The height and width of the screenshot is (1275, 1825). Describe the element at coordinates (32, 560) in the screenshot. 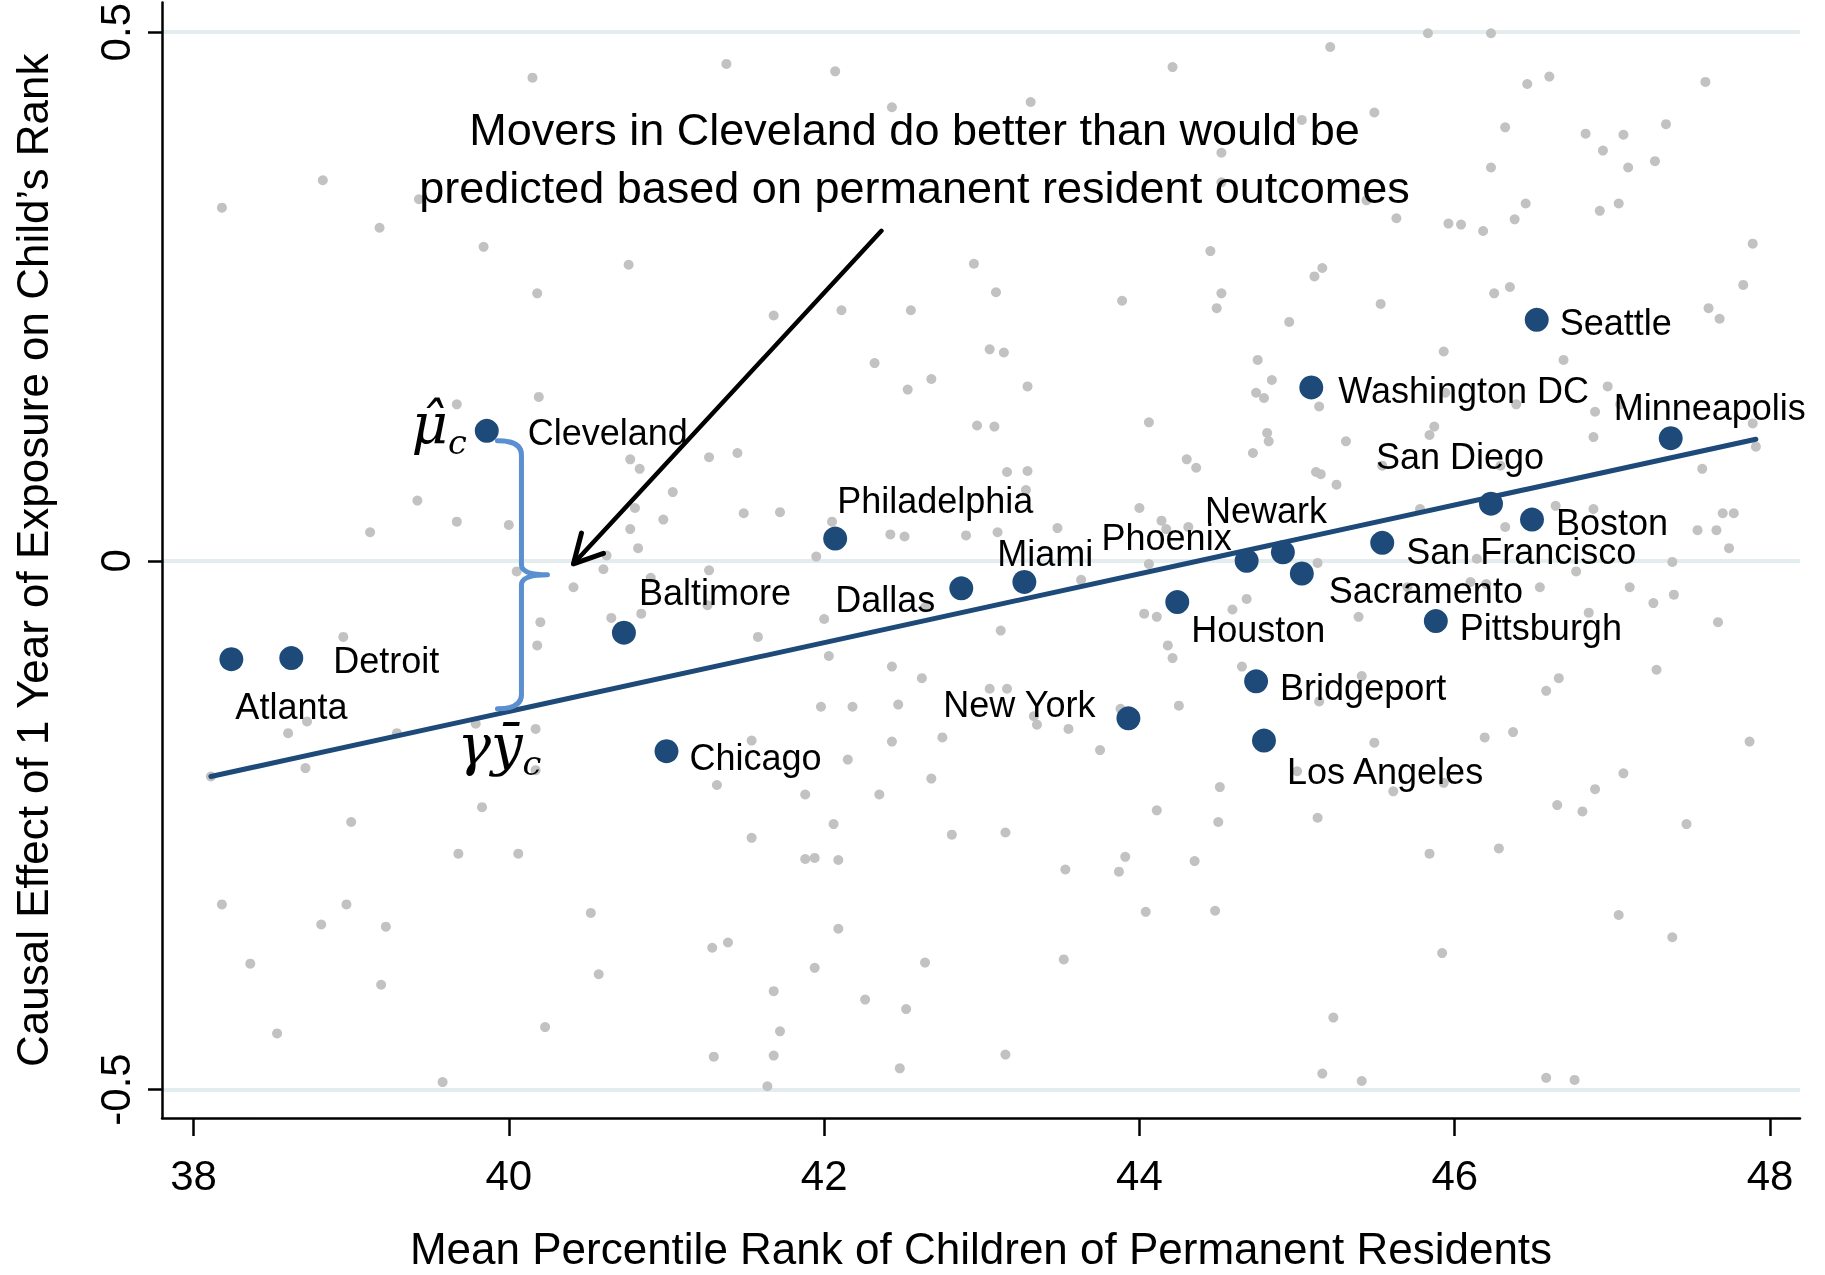

I see `y-axis-title: Causal Effect of 1 Year of Exposure on Child’s Rank` at that location.